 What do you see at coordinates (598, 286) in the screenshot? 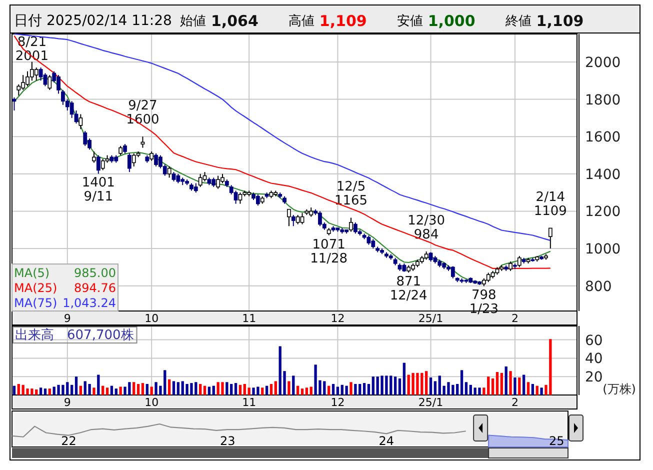
I see `y-tick-label: 800` at bounding box center [598, 286].